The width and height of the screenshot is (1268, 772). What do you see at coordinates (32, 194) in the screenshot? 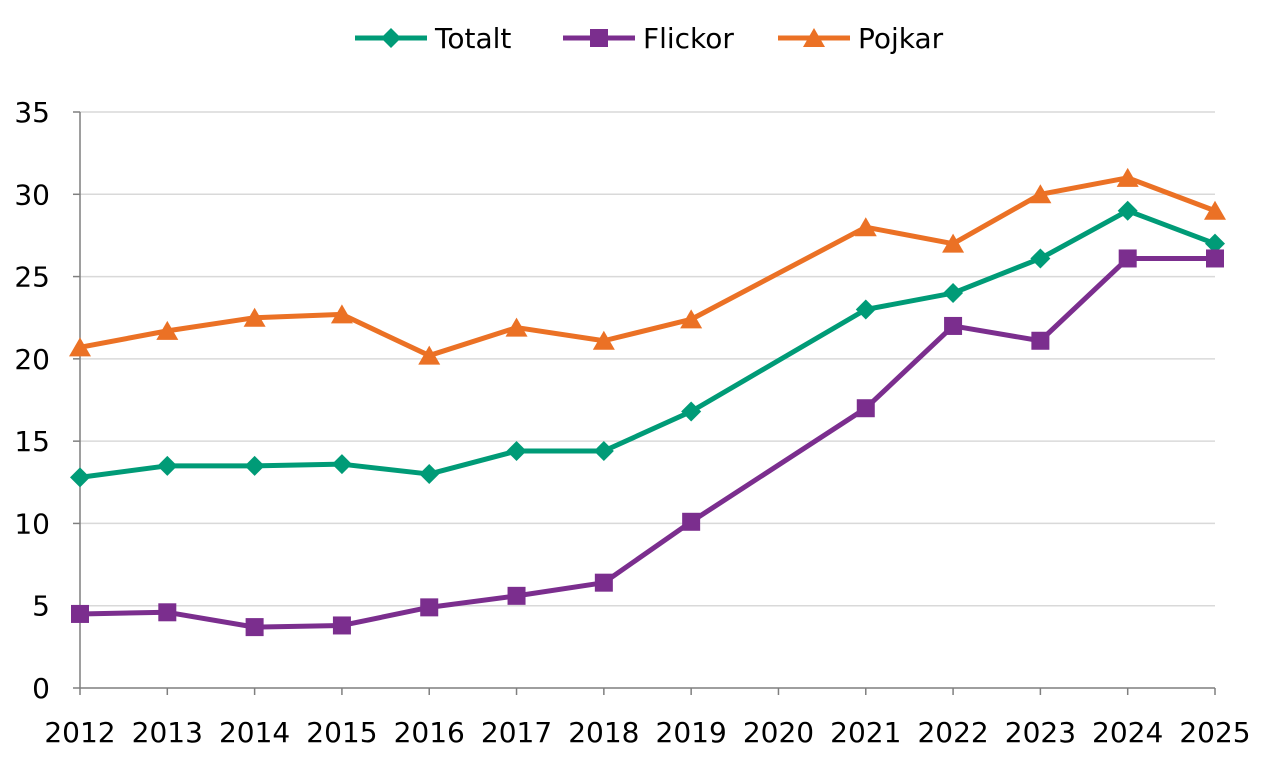
I see `y-tick-label: 30` at bounding box center [32, 194].